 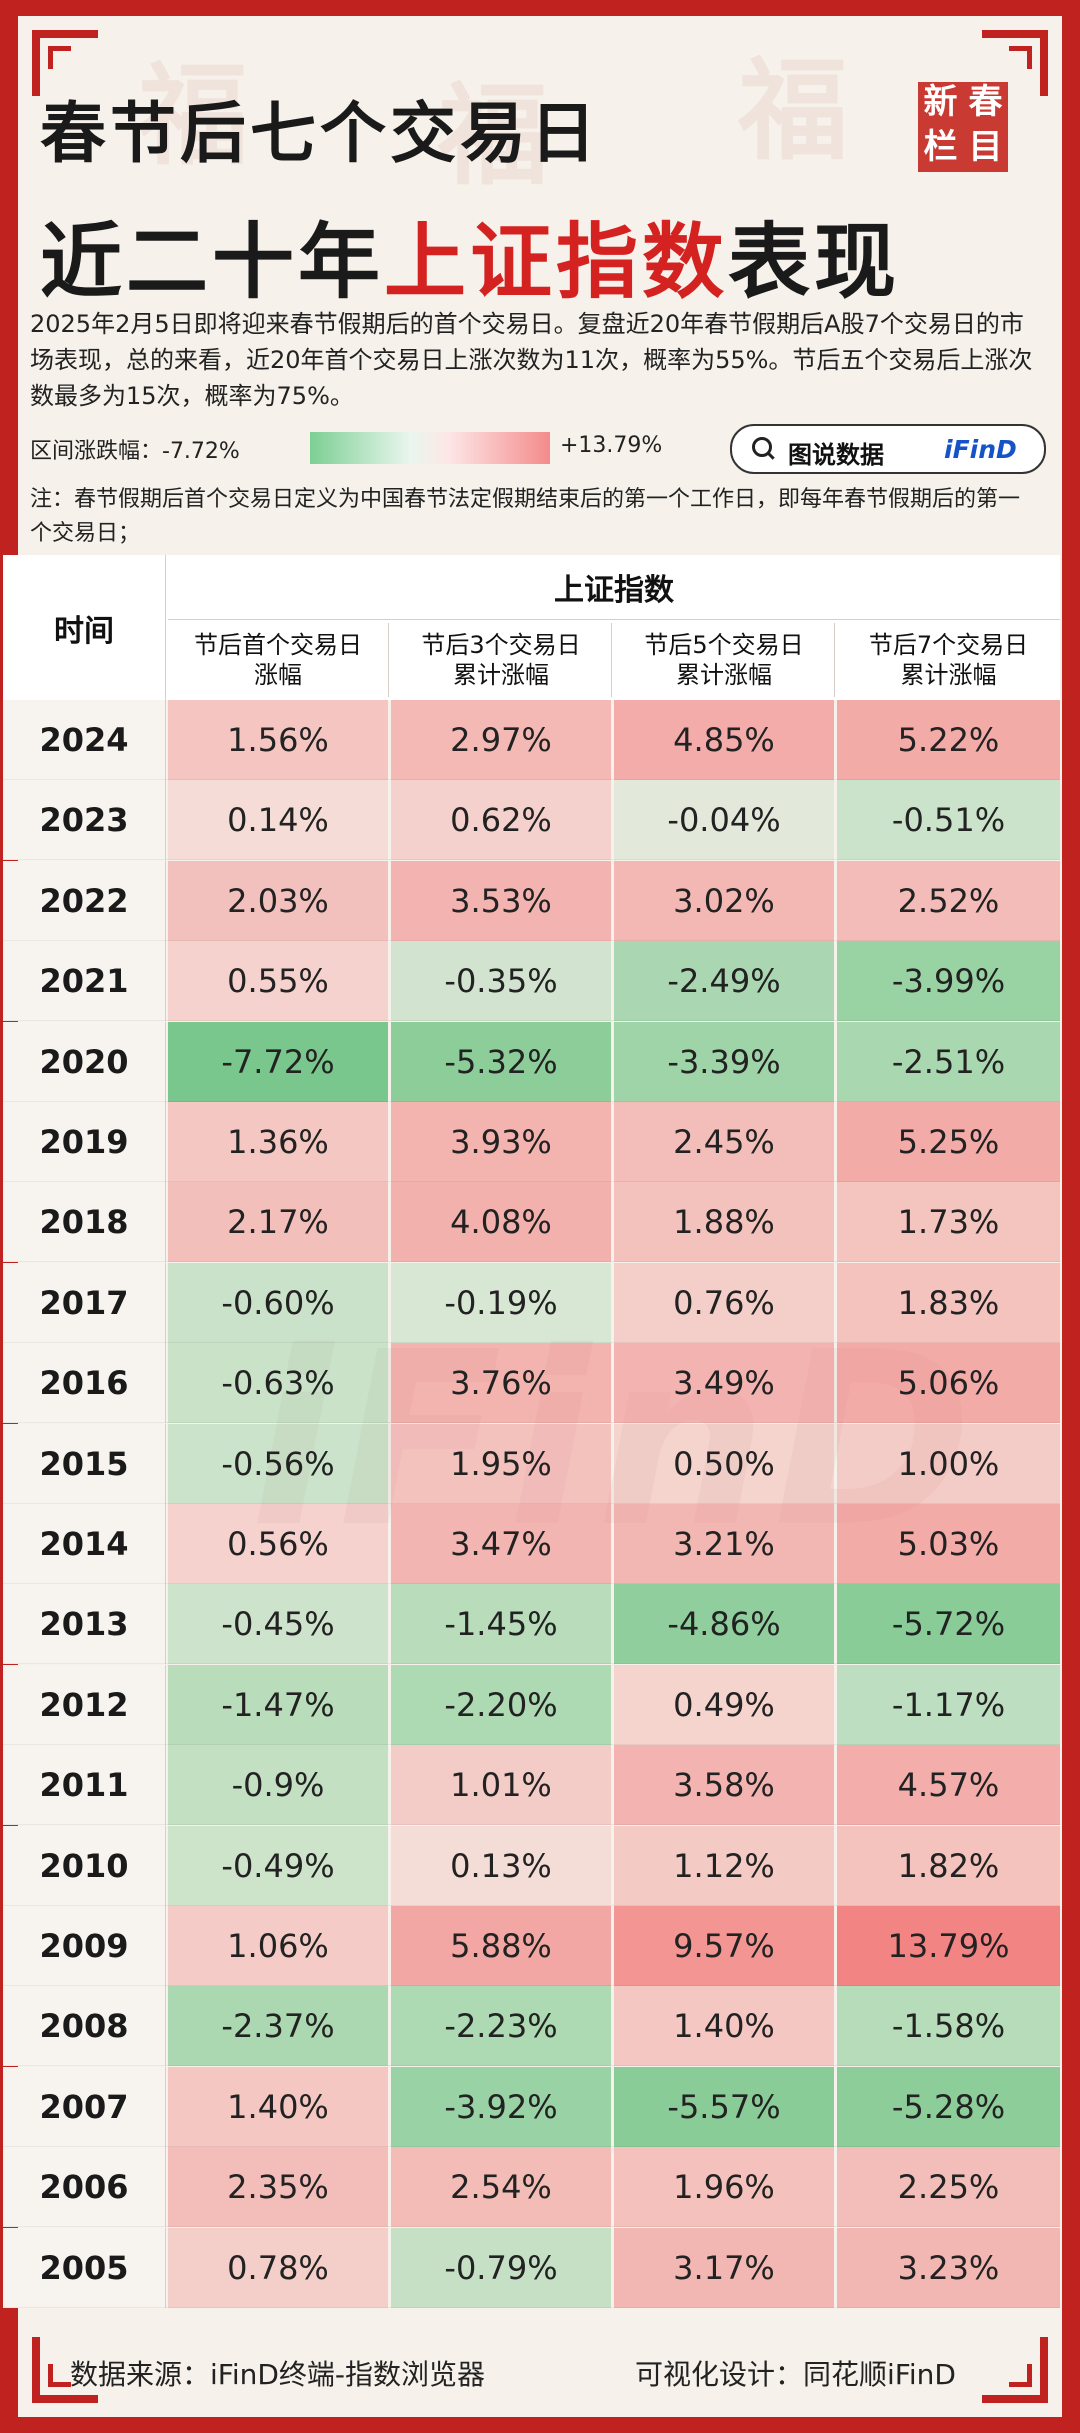 I want to click on value-cell: 9.57%, so click(x=724, y=1946).